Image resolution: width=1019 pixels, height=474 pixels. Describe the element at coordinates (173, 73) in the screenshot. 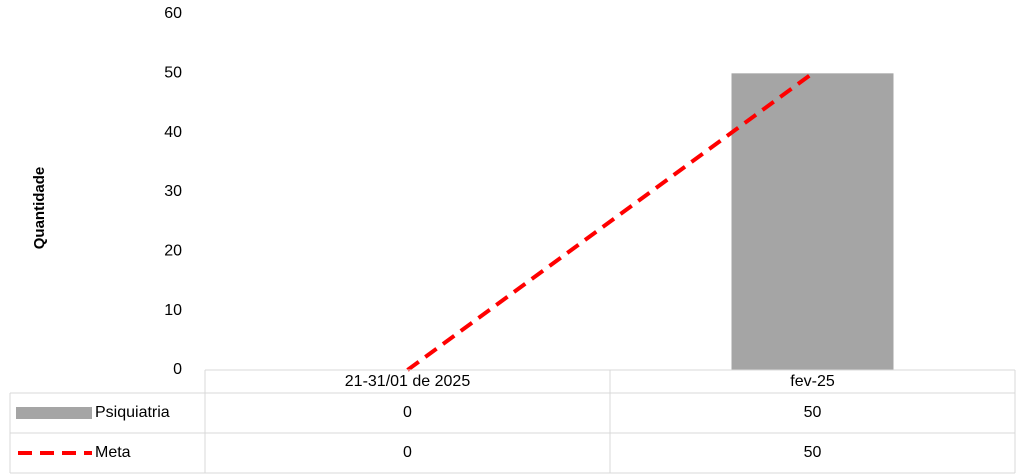

I see `y-tick-label: 50` at that location.